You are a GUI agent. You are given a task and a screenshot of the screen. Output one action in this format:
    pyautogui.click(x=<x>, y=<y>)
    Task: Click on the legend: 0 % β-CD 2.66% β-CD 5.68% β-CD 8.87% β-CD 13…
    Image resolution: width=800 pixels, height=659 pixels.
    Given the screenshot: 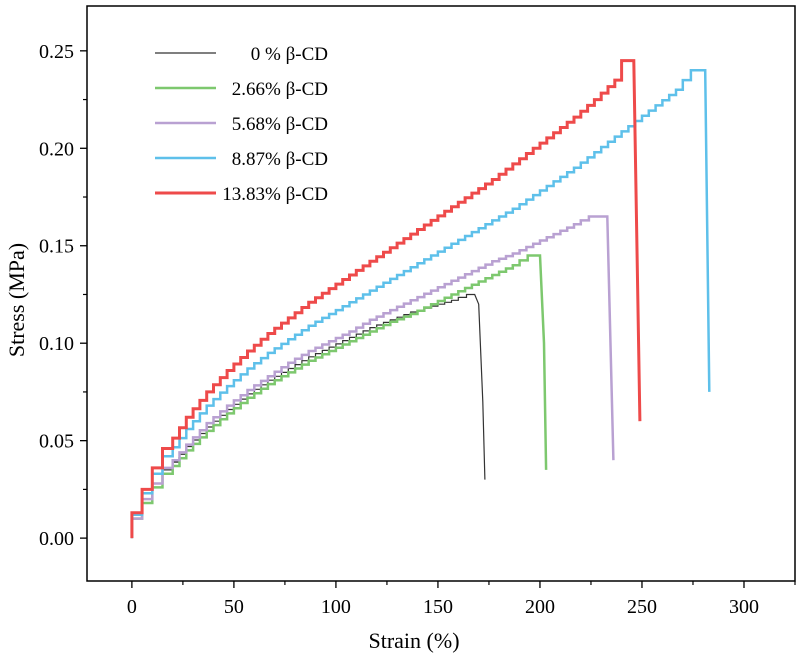 What is the action you would take?
    pyautogui.click(x=241, y=124)
    